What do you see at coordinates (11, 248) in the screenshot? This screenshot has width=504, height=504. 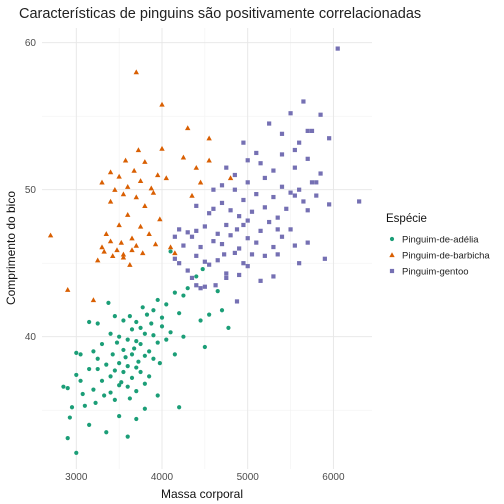 I see `y-axis-label: Comprimento do bico` at bounding box center [11, 248].